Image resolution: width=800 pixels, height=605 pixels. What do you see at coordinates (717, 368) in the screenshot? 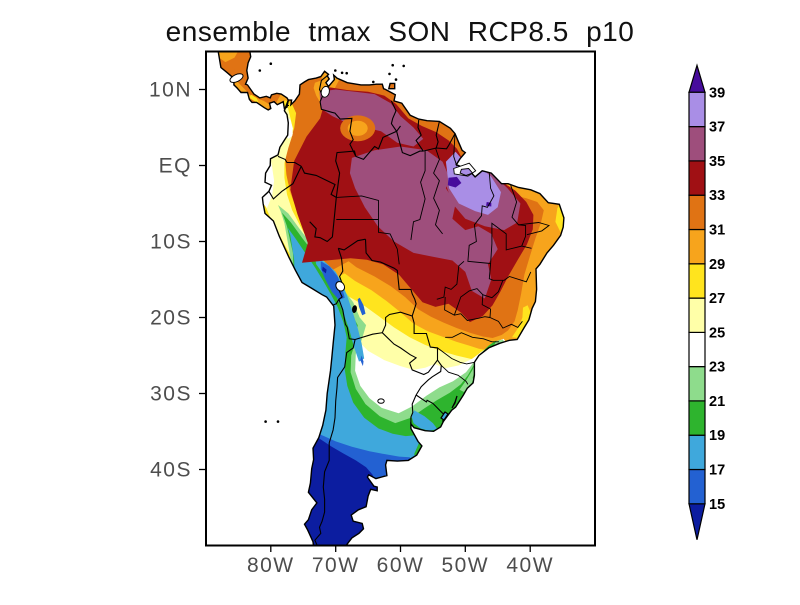
I see `svg-text: 23` at bounding box center [717, 368].